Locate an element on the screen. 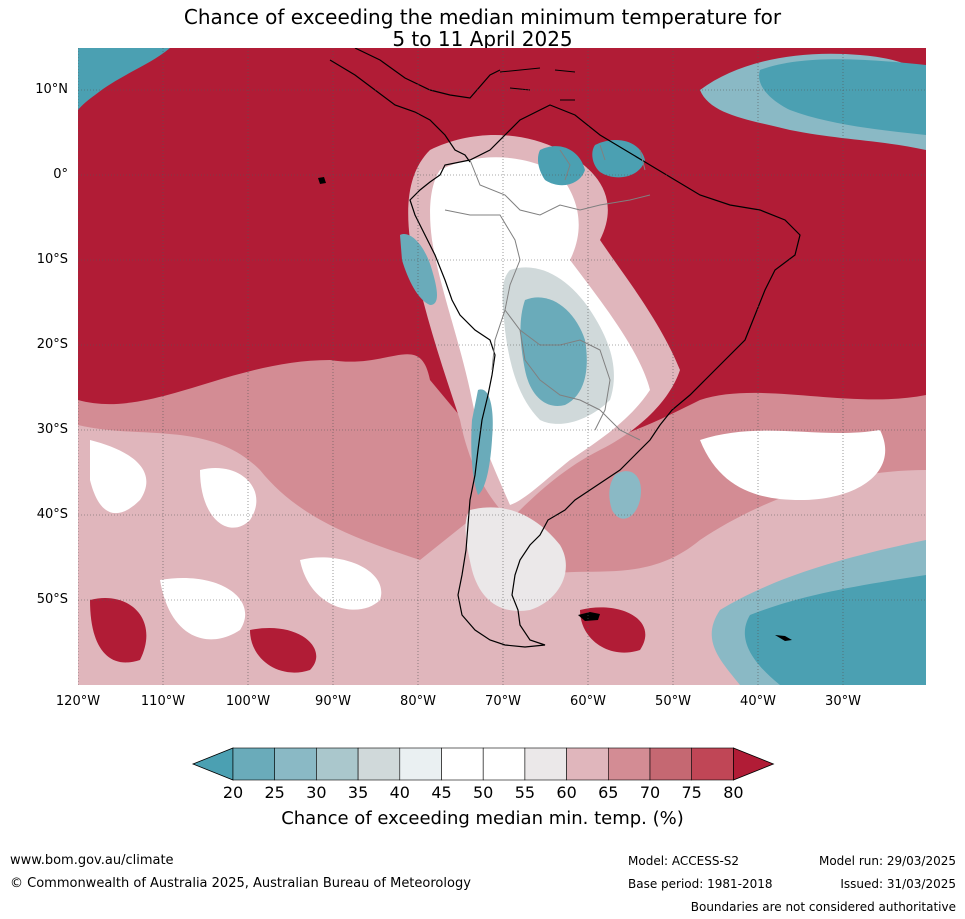  colorbar-extend-high is located at coordinates (754, 764).